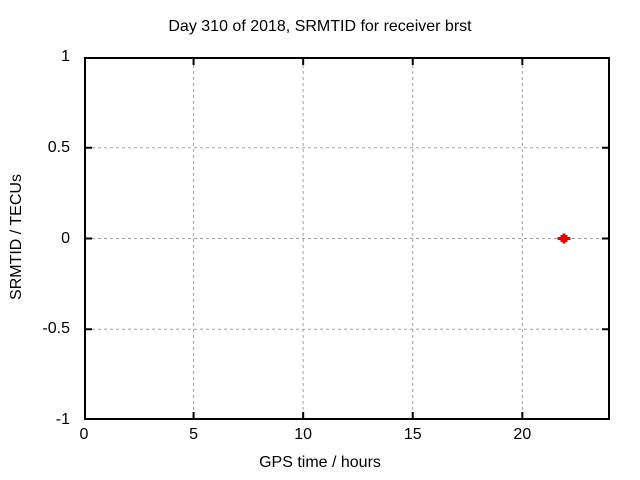 The width and height of the screenshot is (640, 480). I want to click on x-tick-label: 10, so click(303, 434).